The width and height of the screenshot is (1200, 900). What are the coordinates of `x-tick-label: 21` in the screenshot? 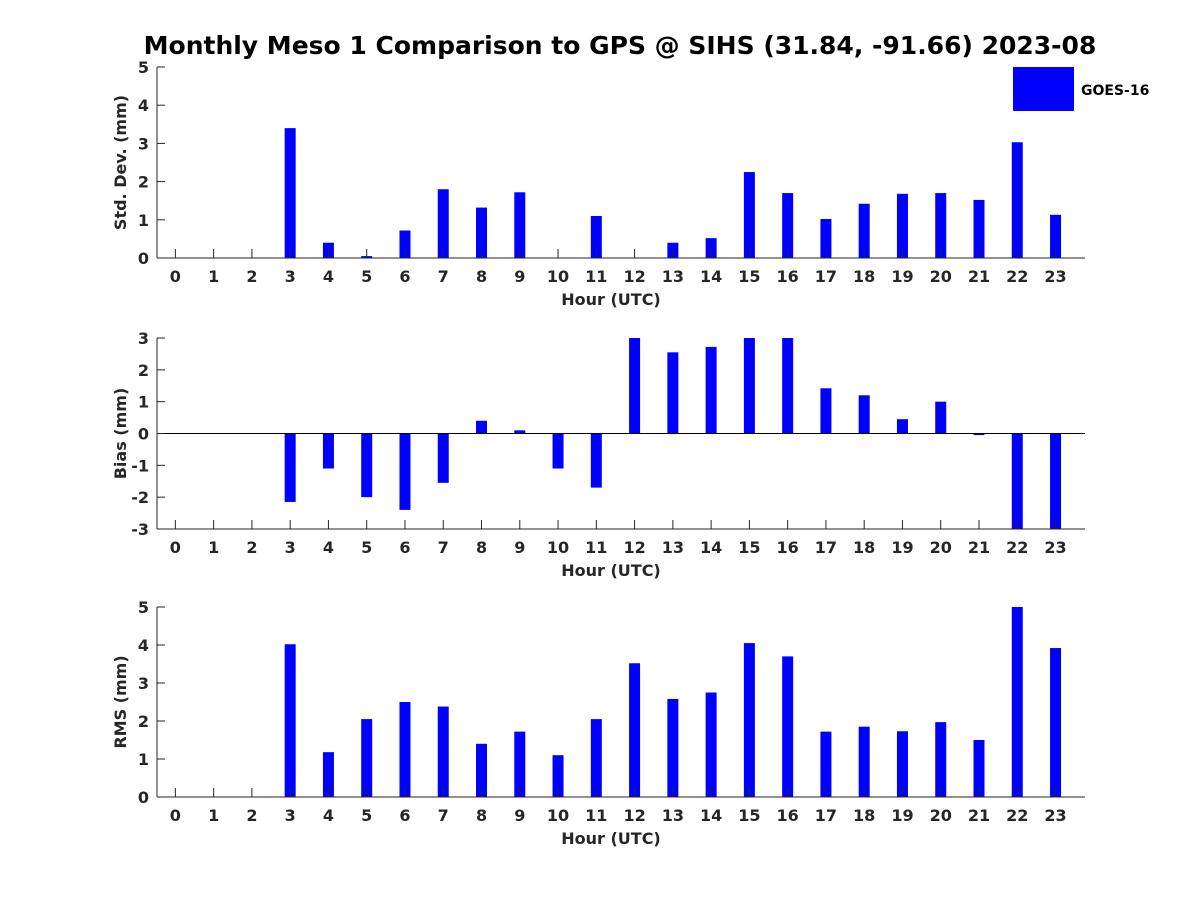 It's located at (979, 547).